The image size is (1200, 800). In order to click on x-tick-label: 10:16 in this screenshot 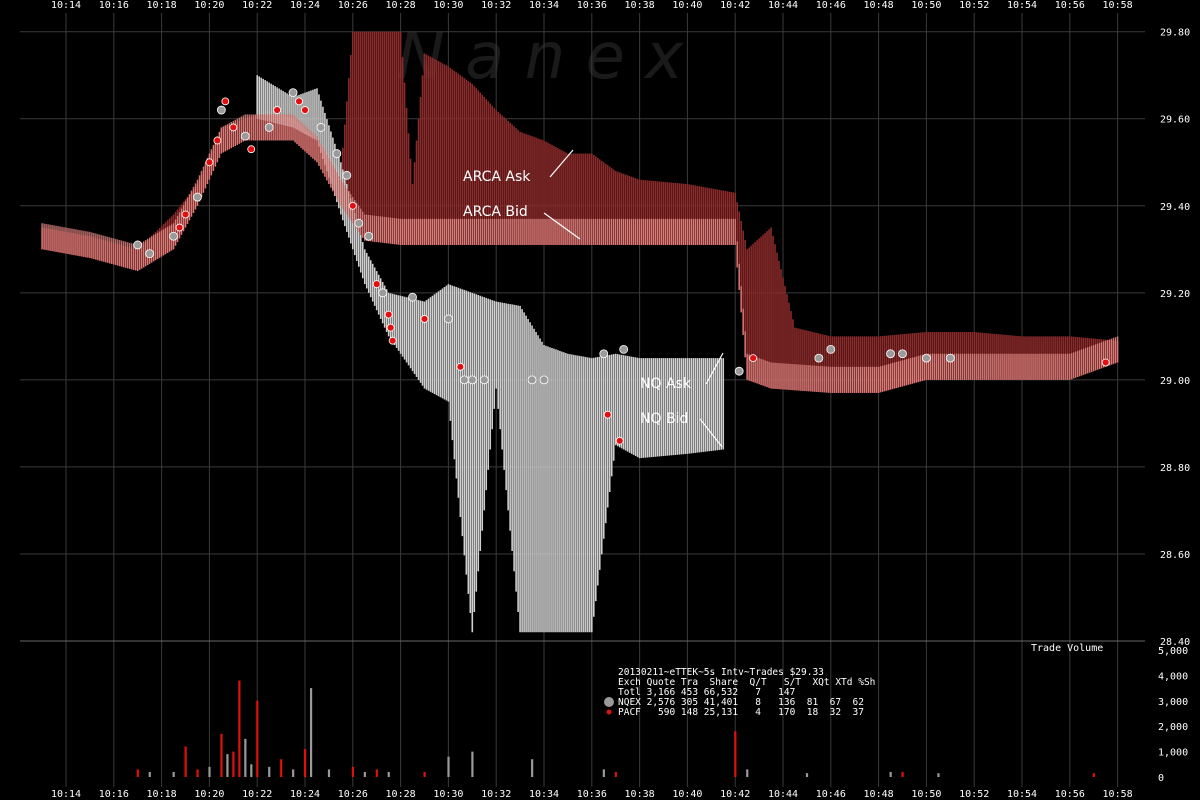, I will do `click(114, 794)`.